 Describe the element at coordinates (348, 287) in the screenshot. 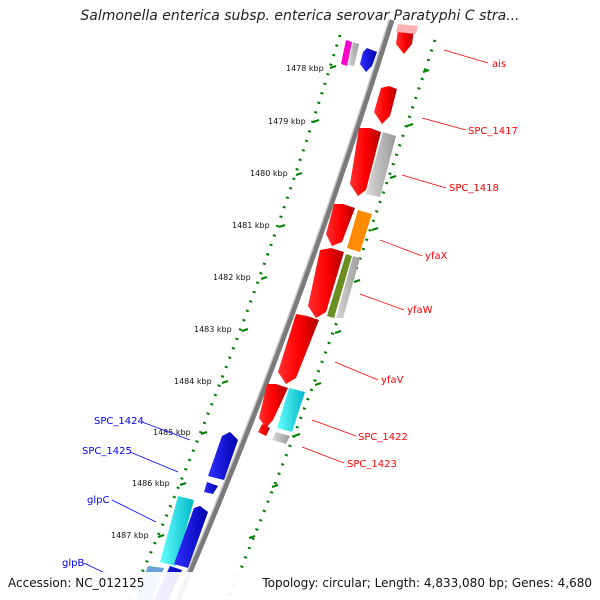

I see `gene-yfaW-grey` at that location.